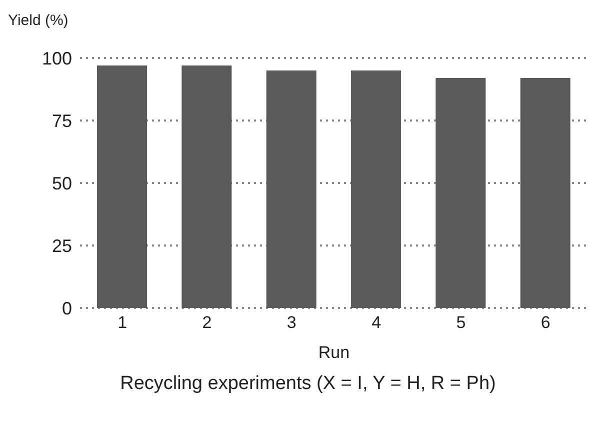 This screenshot has height=439, width=607. I want to click on x-axis-title: Run, so click(334, 352).